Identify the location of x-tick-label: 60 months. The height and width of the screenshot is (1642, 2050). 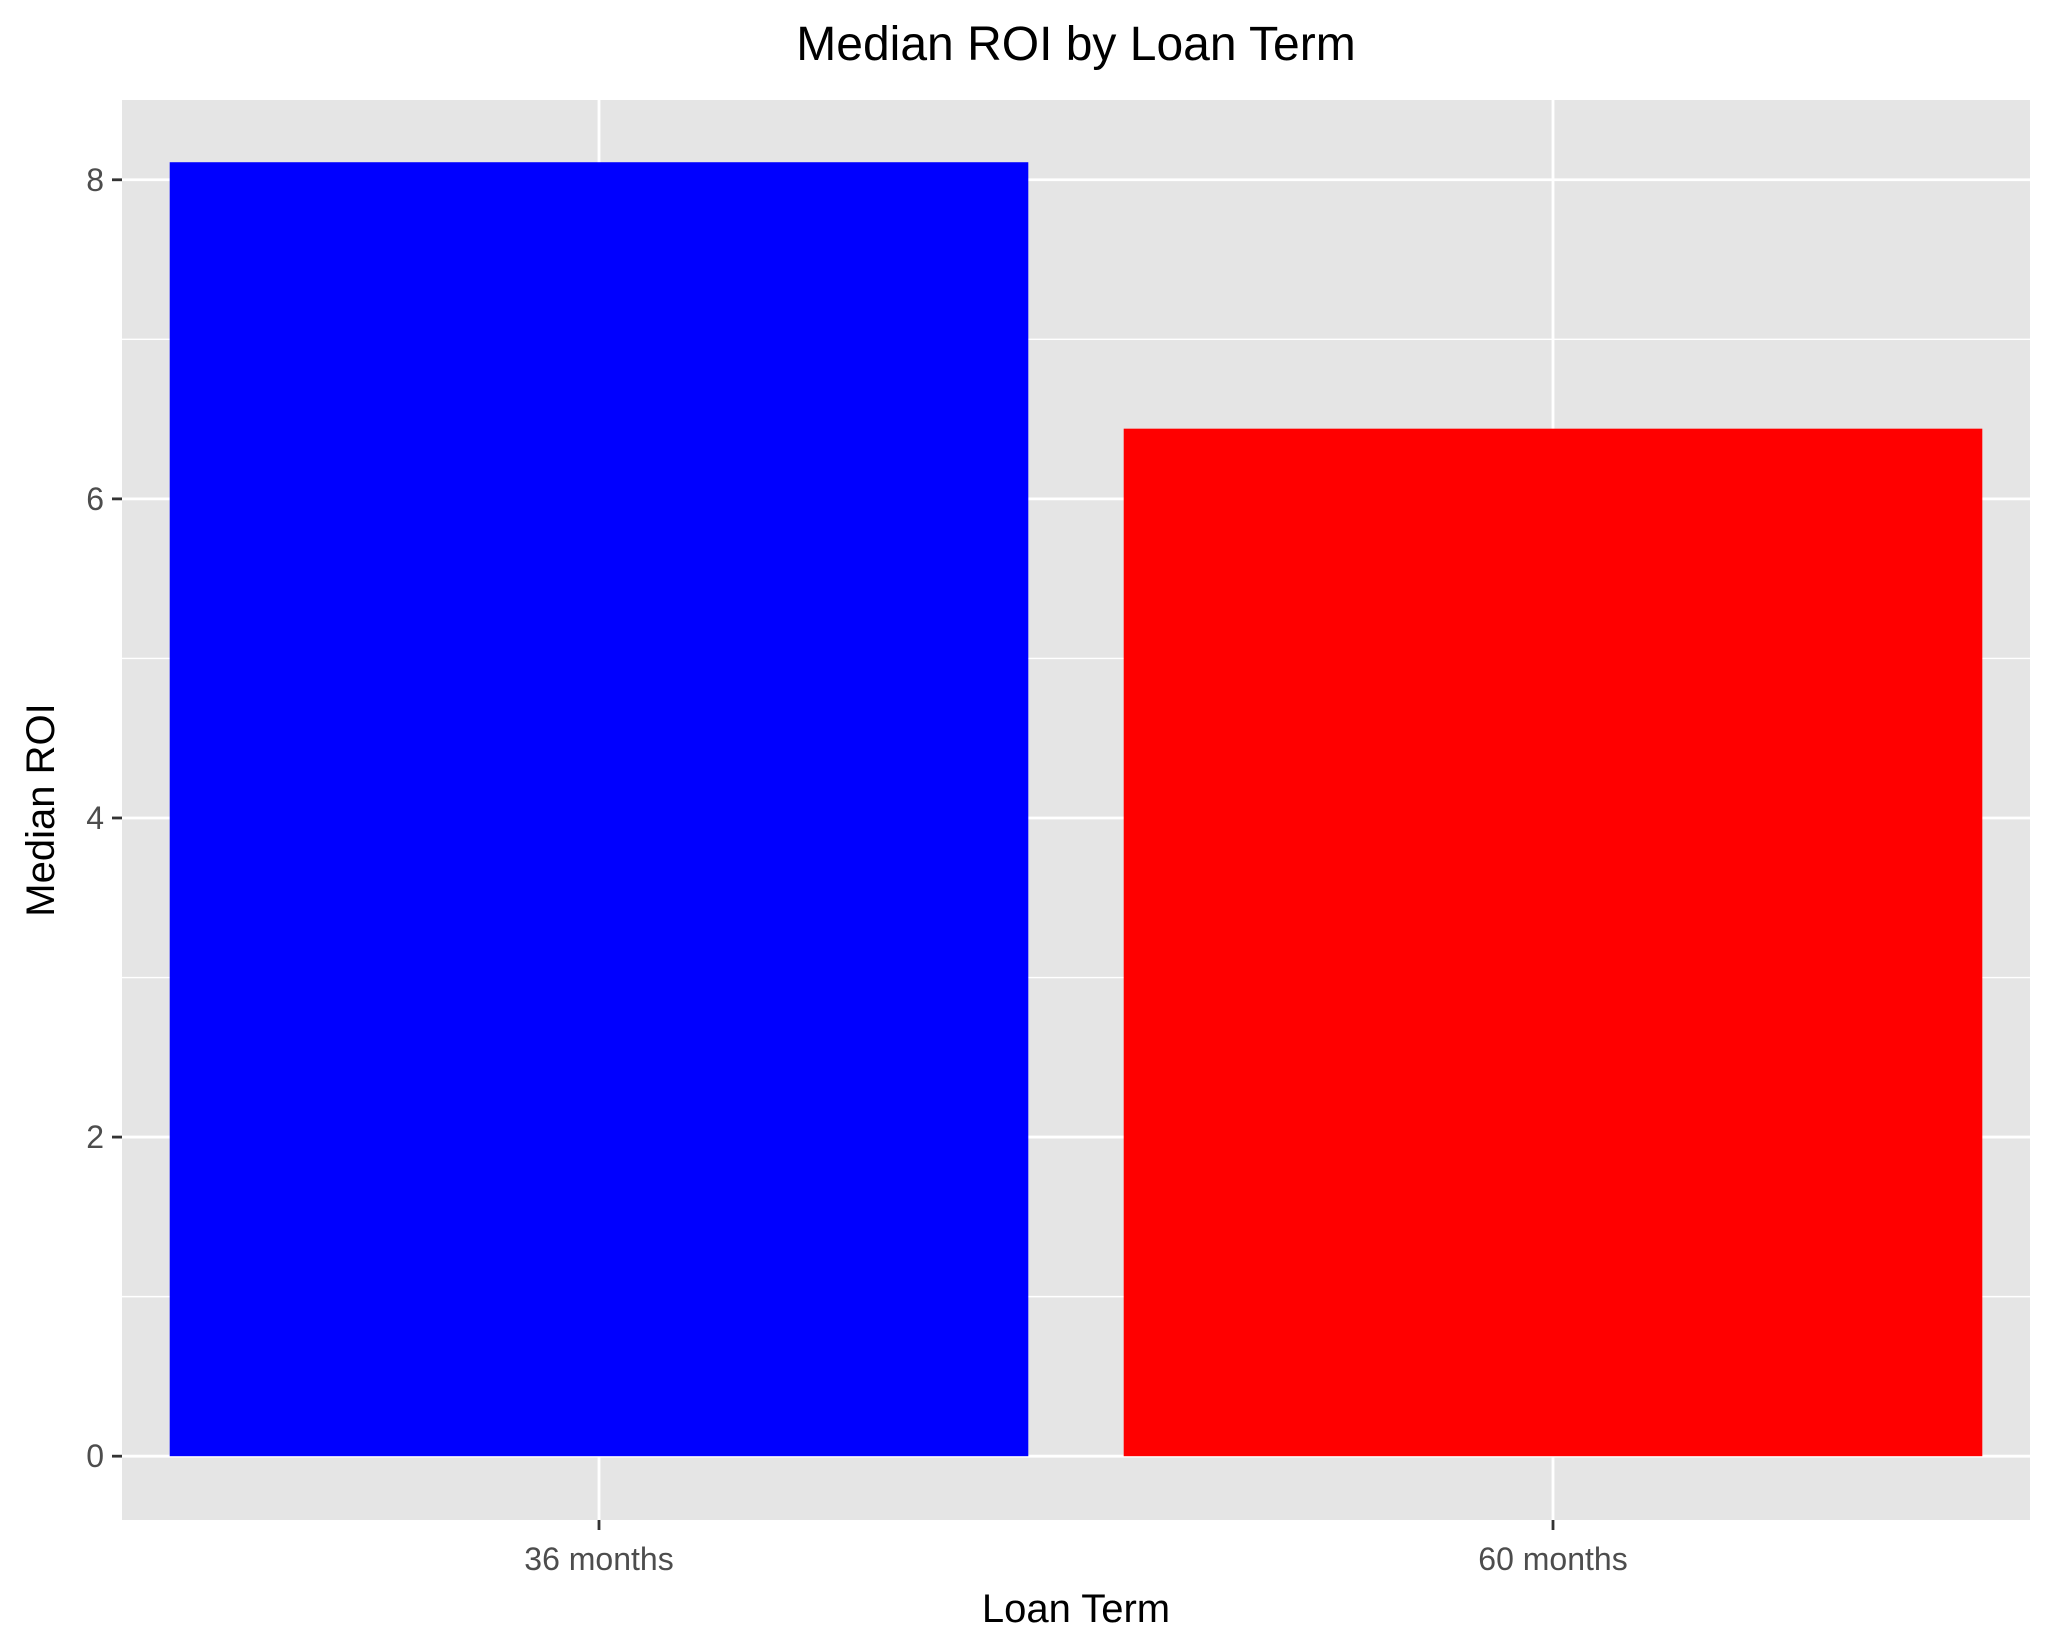
(1552, 1559).